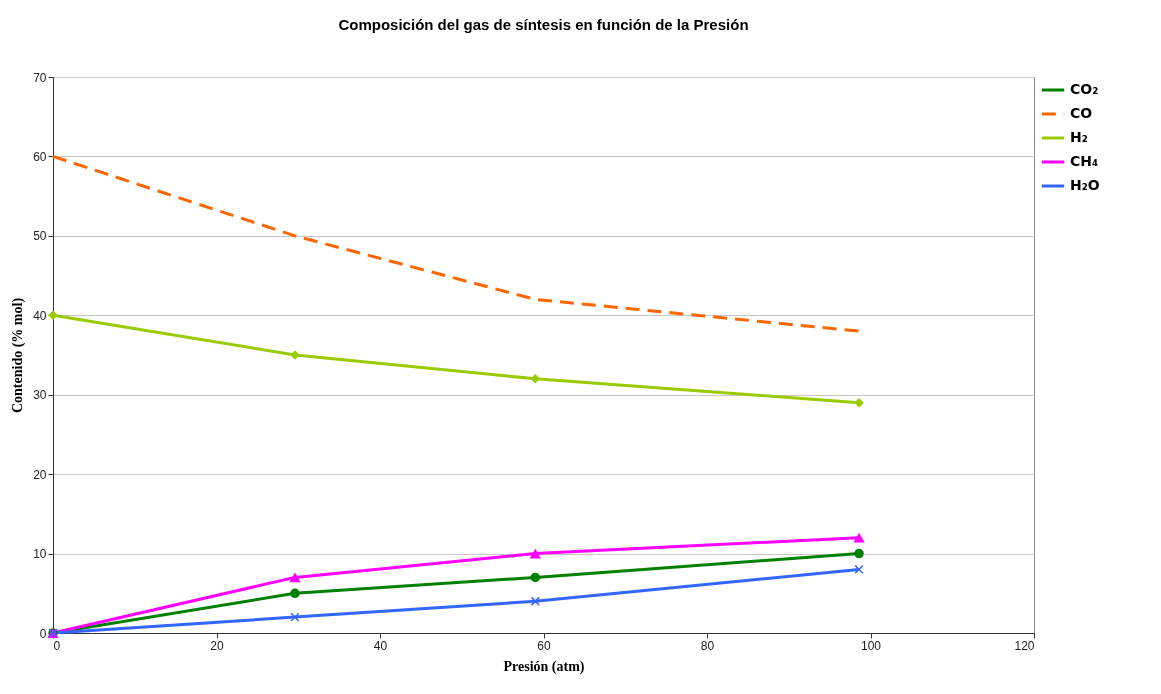 The height and width of the screenshot is (694, 1161). I want to click on y-tick-label: 30, so click(40, 395).